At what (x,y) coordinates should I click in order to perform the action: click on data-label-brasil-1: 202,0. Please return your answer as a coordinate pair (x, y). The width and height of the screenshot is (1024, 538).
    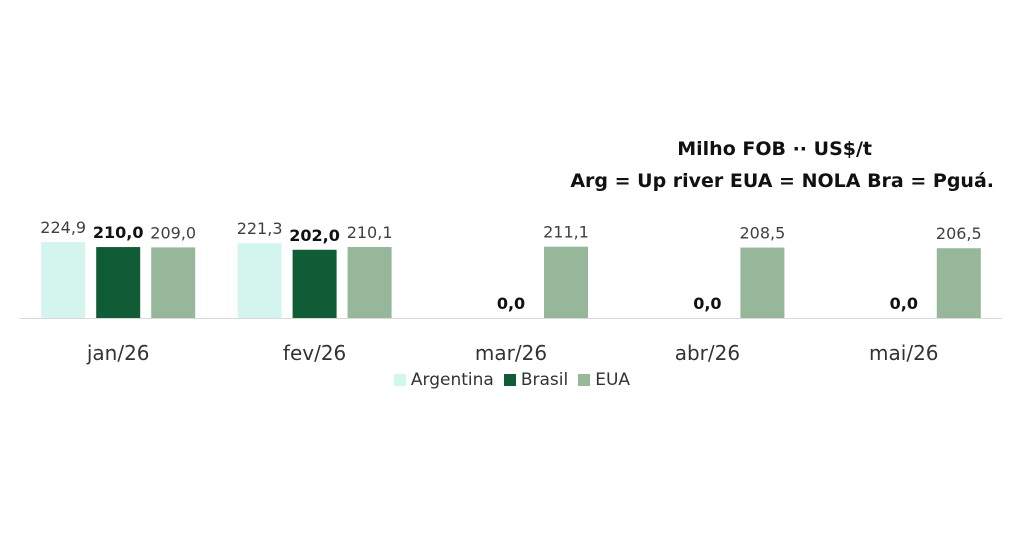
    Looking at the image, I should click on (314, 235).